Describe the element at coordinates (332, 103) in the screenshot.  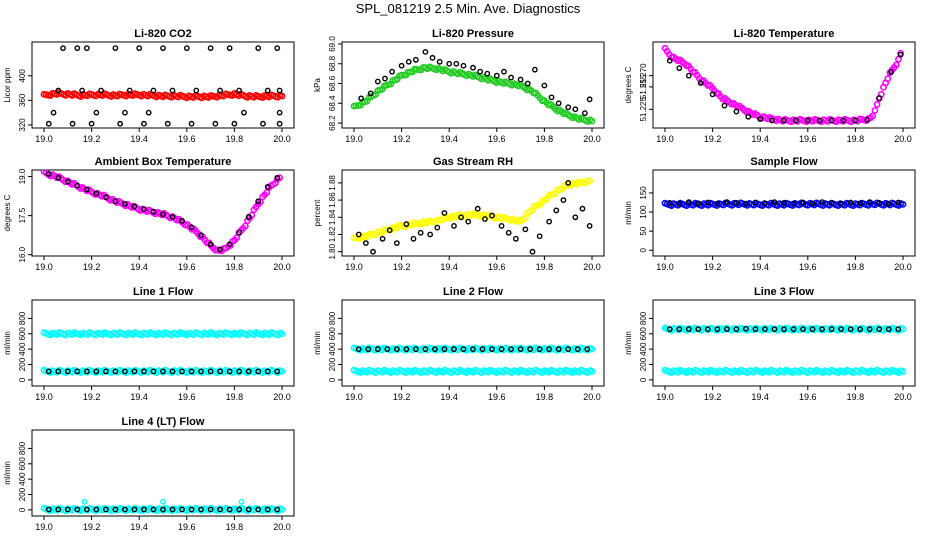
I see `y-tick-label: 68.4` at that location.